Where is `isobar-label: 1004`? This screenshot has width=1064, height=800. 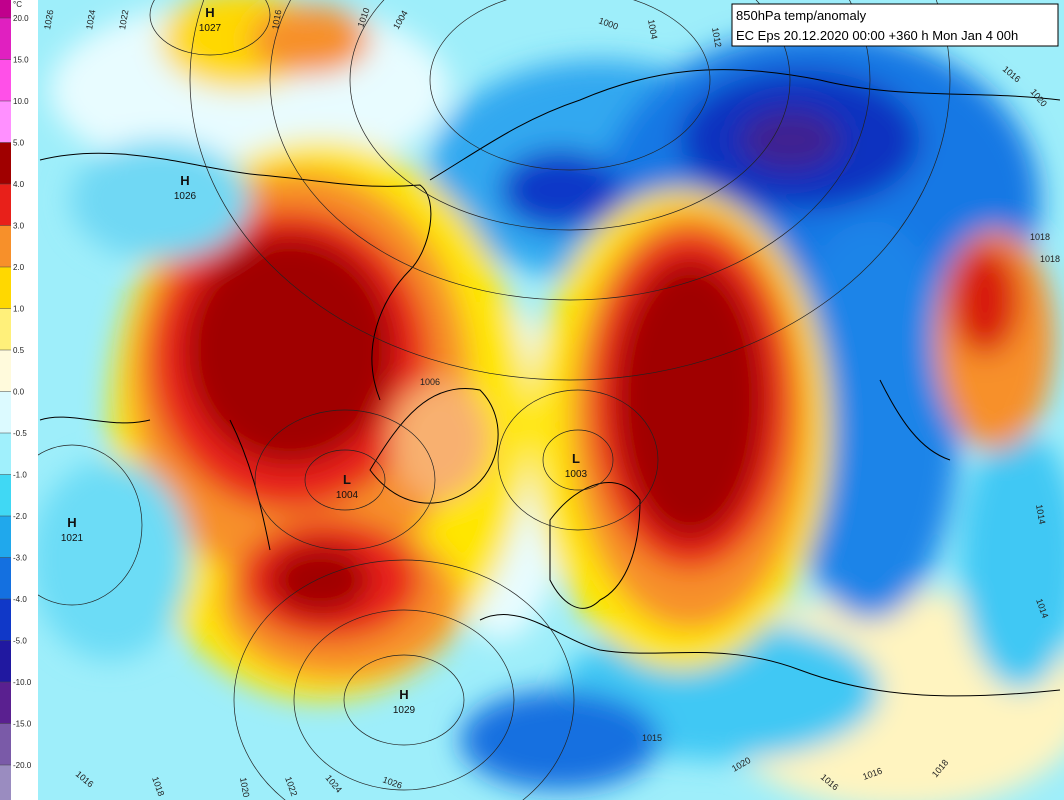
isobar-label: 1004 is located at coordinates (652, 29).